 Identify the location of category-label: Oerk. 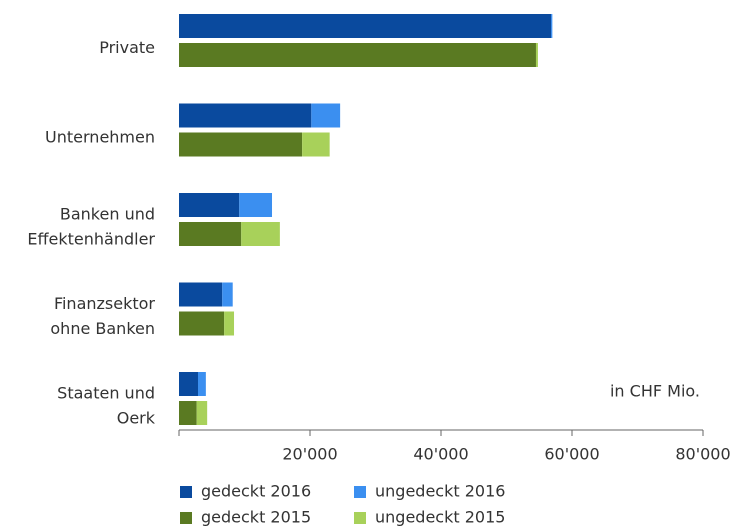
(136, 418).